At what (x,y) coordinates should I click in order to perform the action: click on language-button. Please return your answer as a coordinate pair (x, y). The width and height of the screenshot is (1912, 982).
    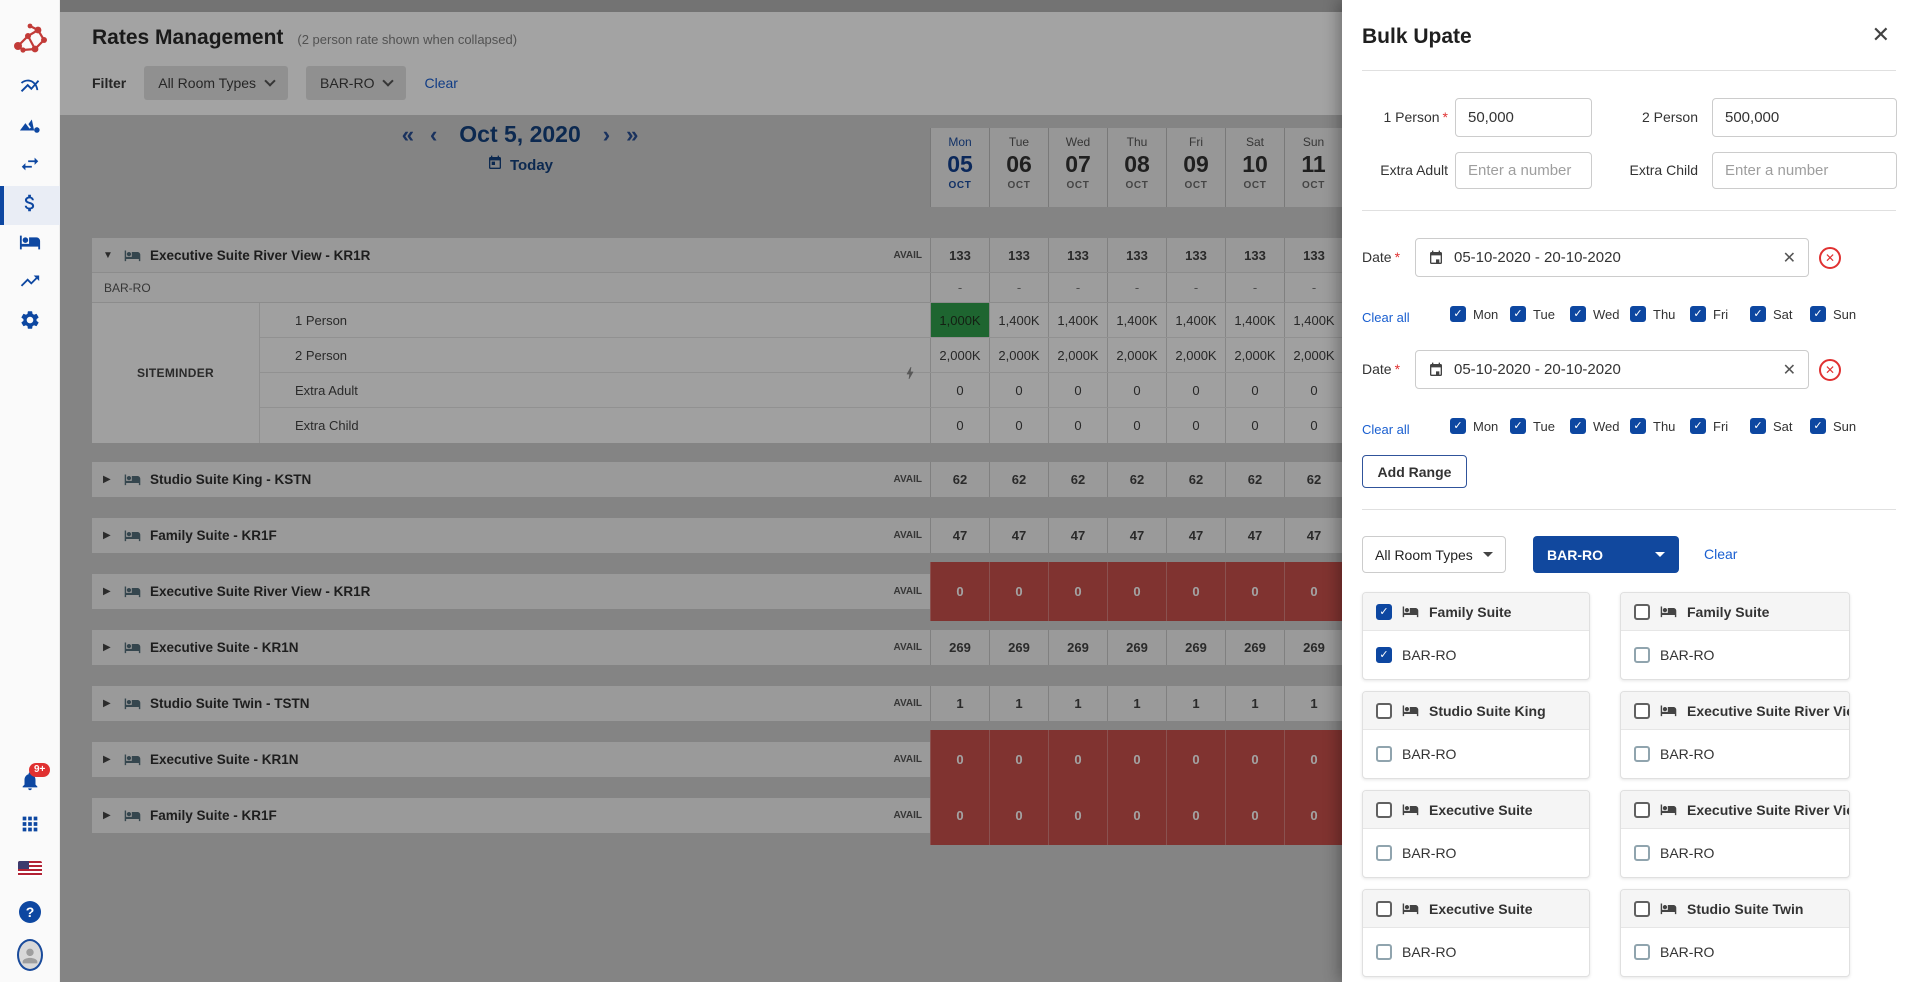
    Looking at the image, I should click on (30, 869).